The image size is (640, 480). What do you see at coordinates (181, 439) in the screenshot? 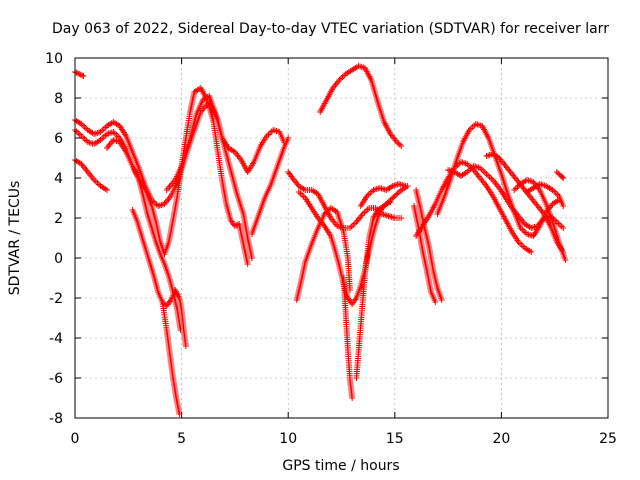
I see `x-tick-label: 5` at bounding box center [181, 439].